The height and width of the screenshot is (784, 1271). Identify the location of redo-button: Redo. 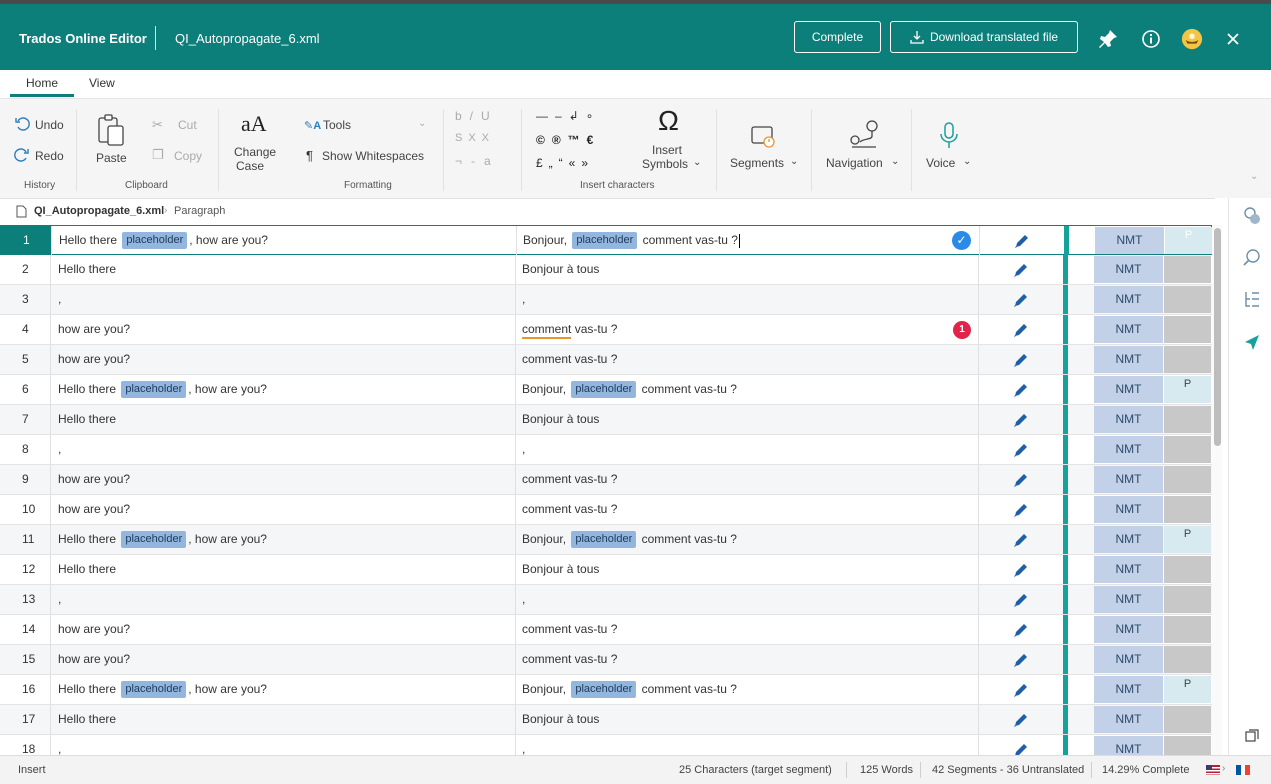
(49, 156).